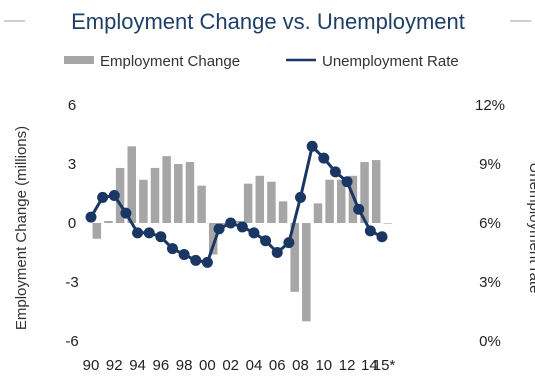 The height and width of the screenshot is (376, 535). I want to click on y-tick-label: 6, so click(72, 105).